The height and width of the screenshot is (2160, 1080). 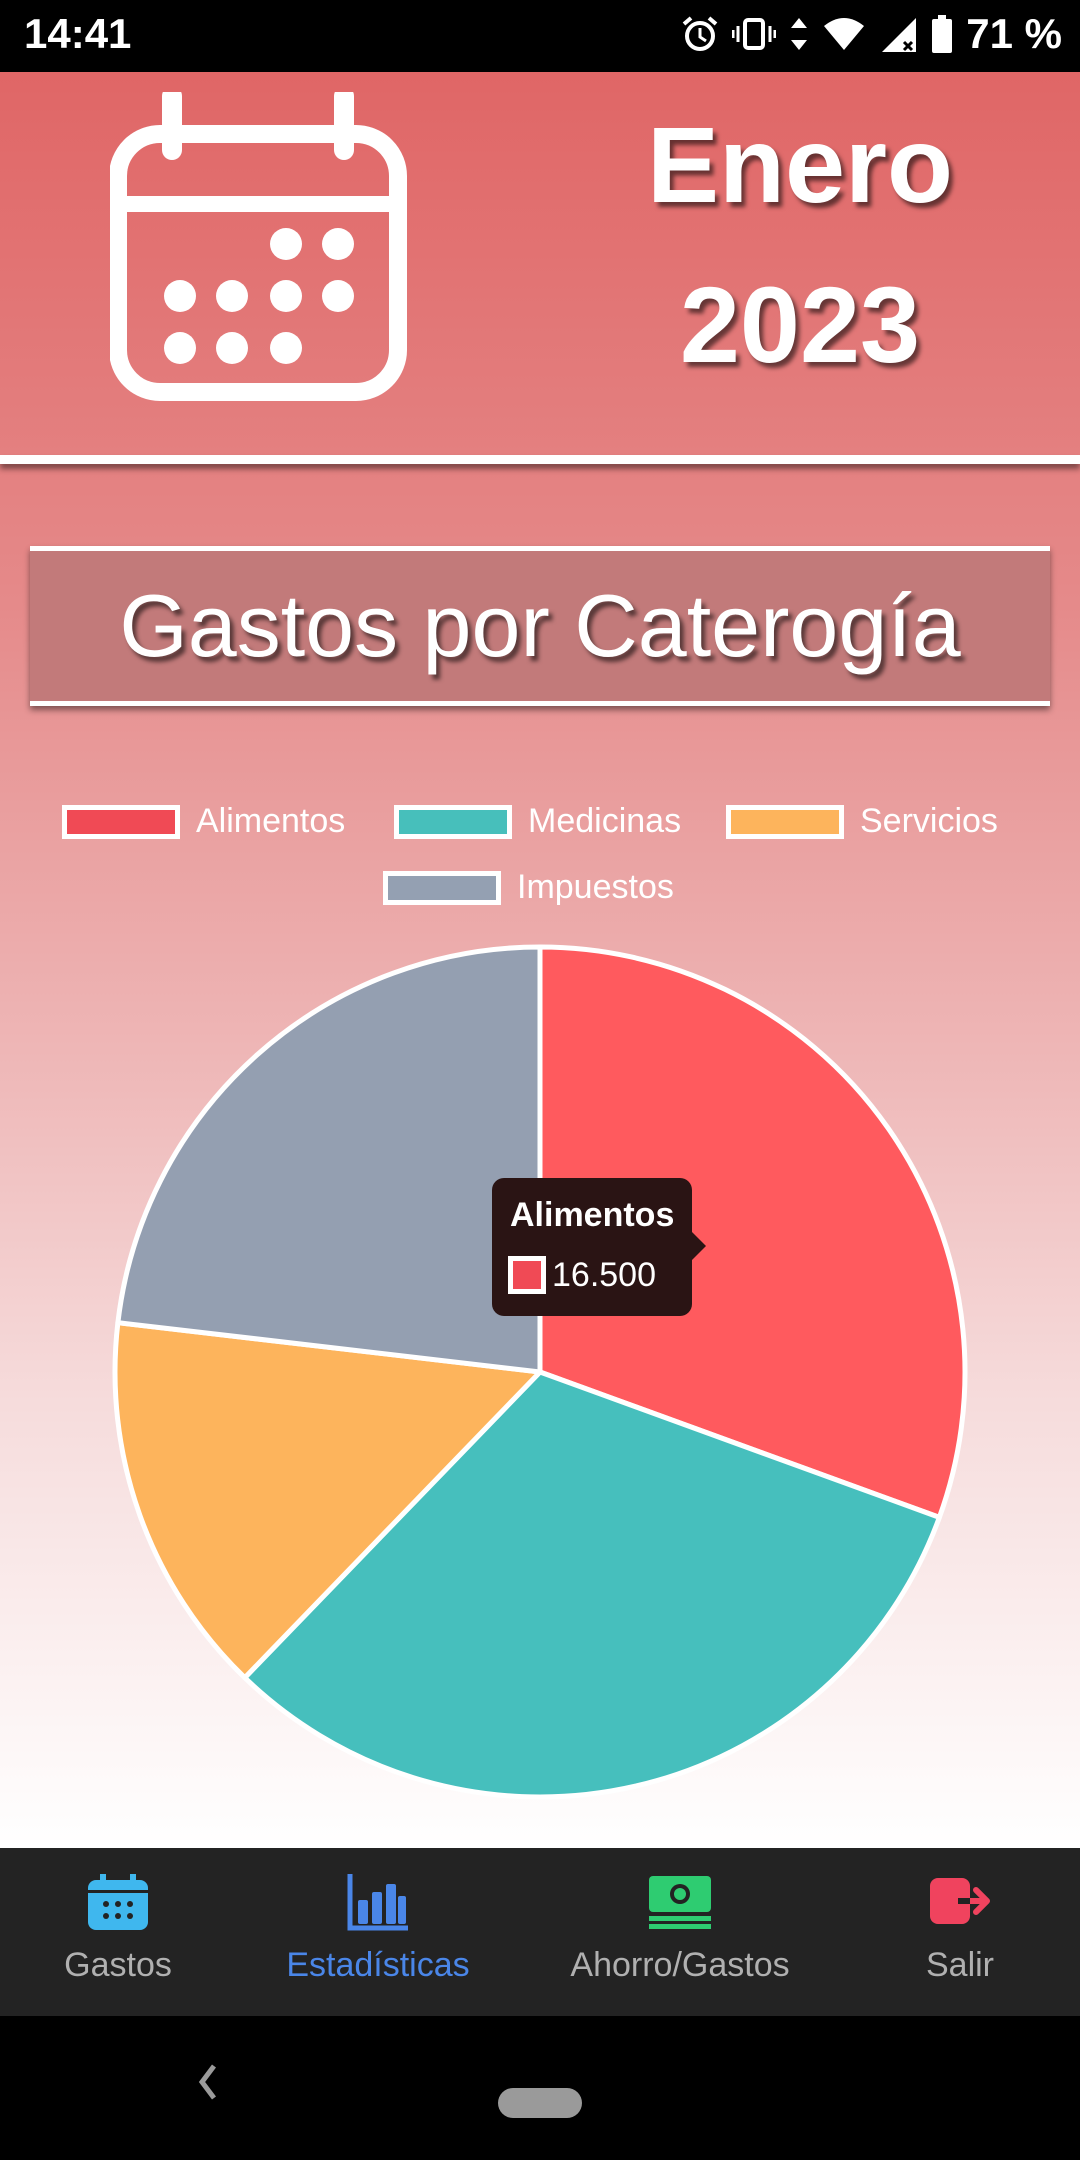 I want to click on alarm-icon, so click(x=700, y=34).